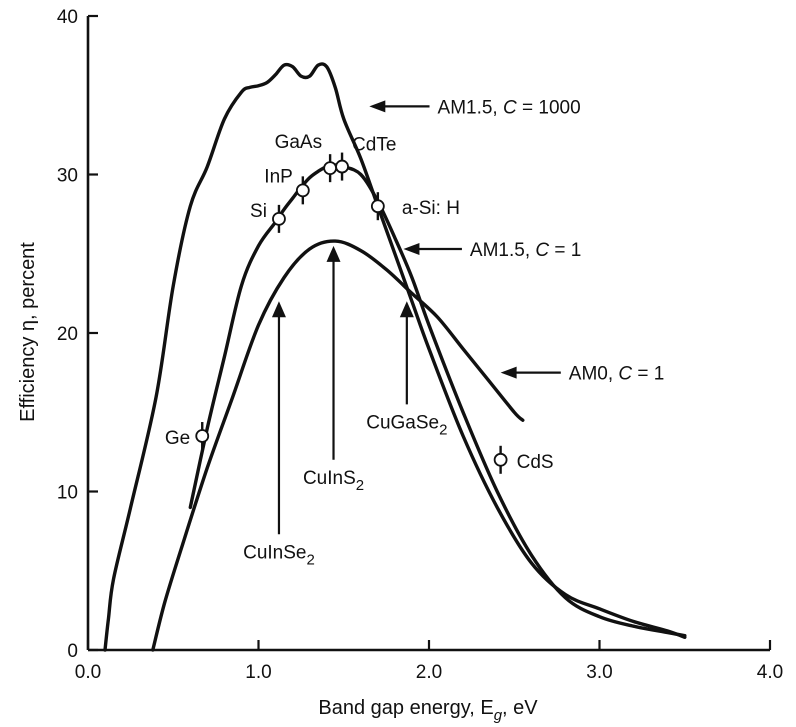  I want to click on x-axis-title: Band gap energy, Eg, eV, so click(428, 710).